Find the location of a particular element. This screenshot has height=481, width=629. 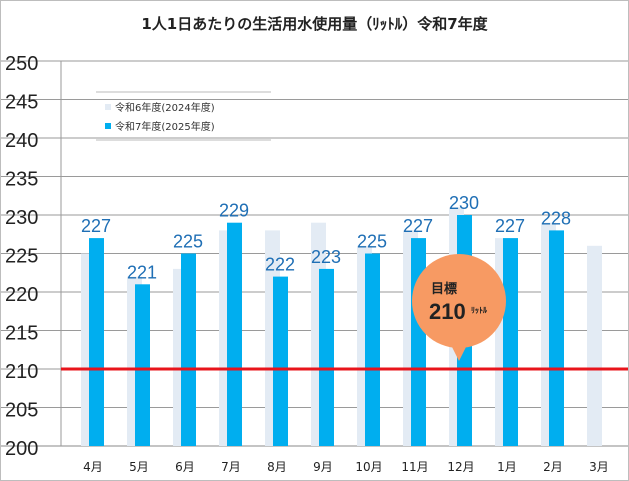

bar-2024 is located at coordinates (594, 345).